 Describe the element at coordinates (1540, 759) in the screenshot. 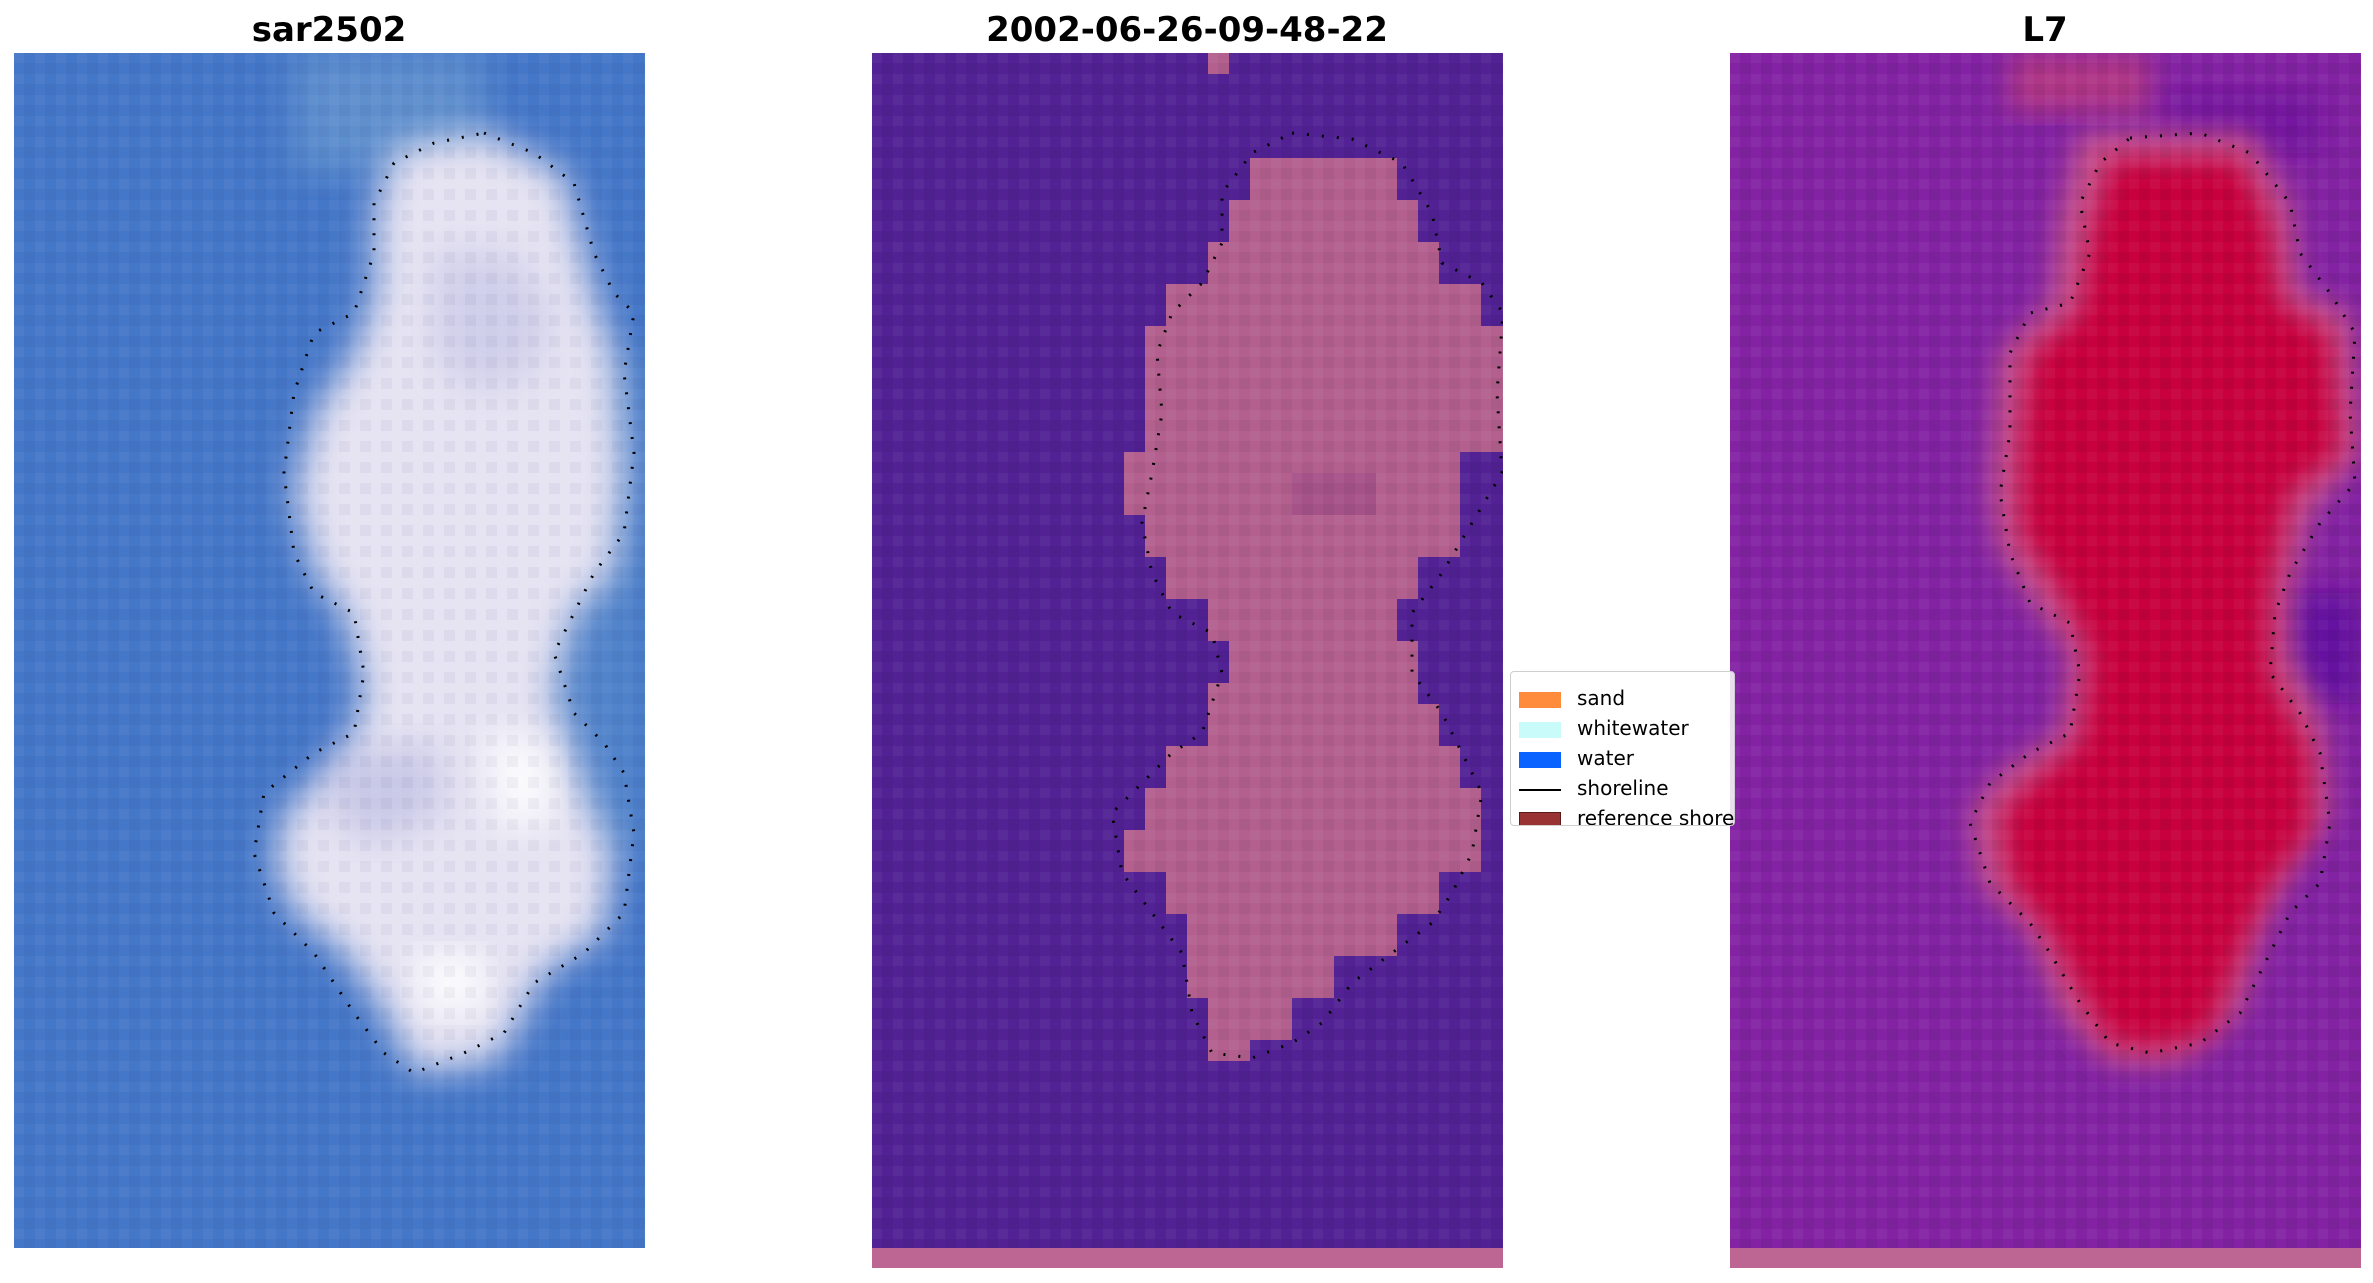

I see `water-swatch-icon` at that location.